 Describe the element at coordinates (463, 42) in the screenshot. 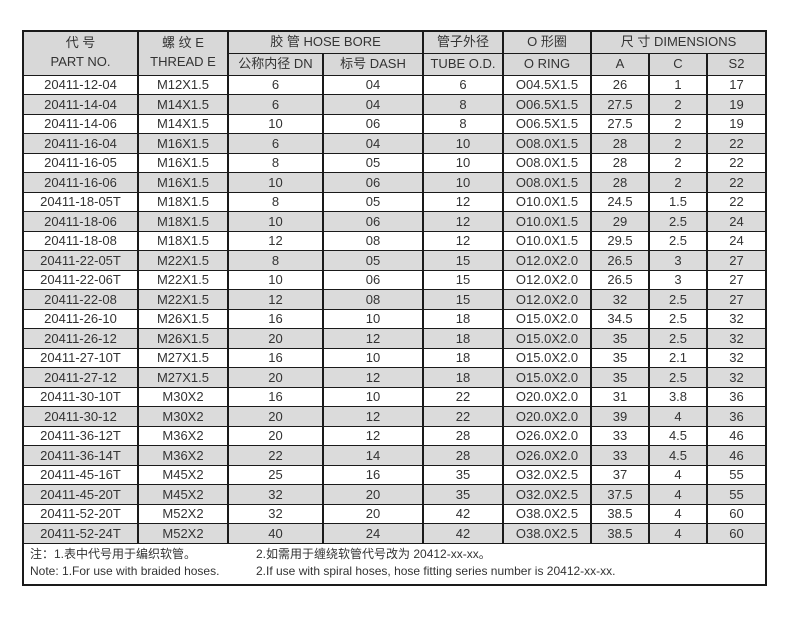

I see `header-tube-od-zh: 管子外径` at that location.